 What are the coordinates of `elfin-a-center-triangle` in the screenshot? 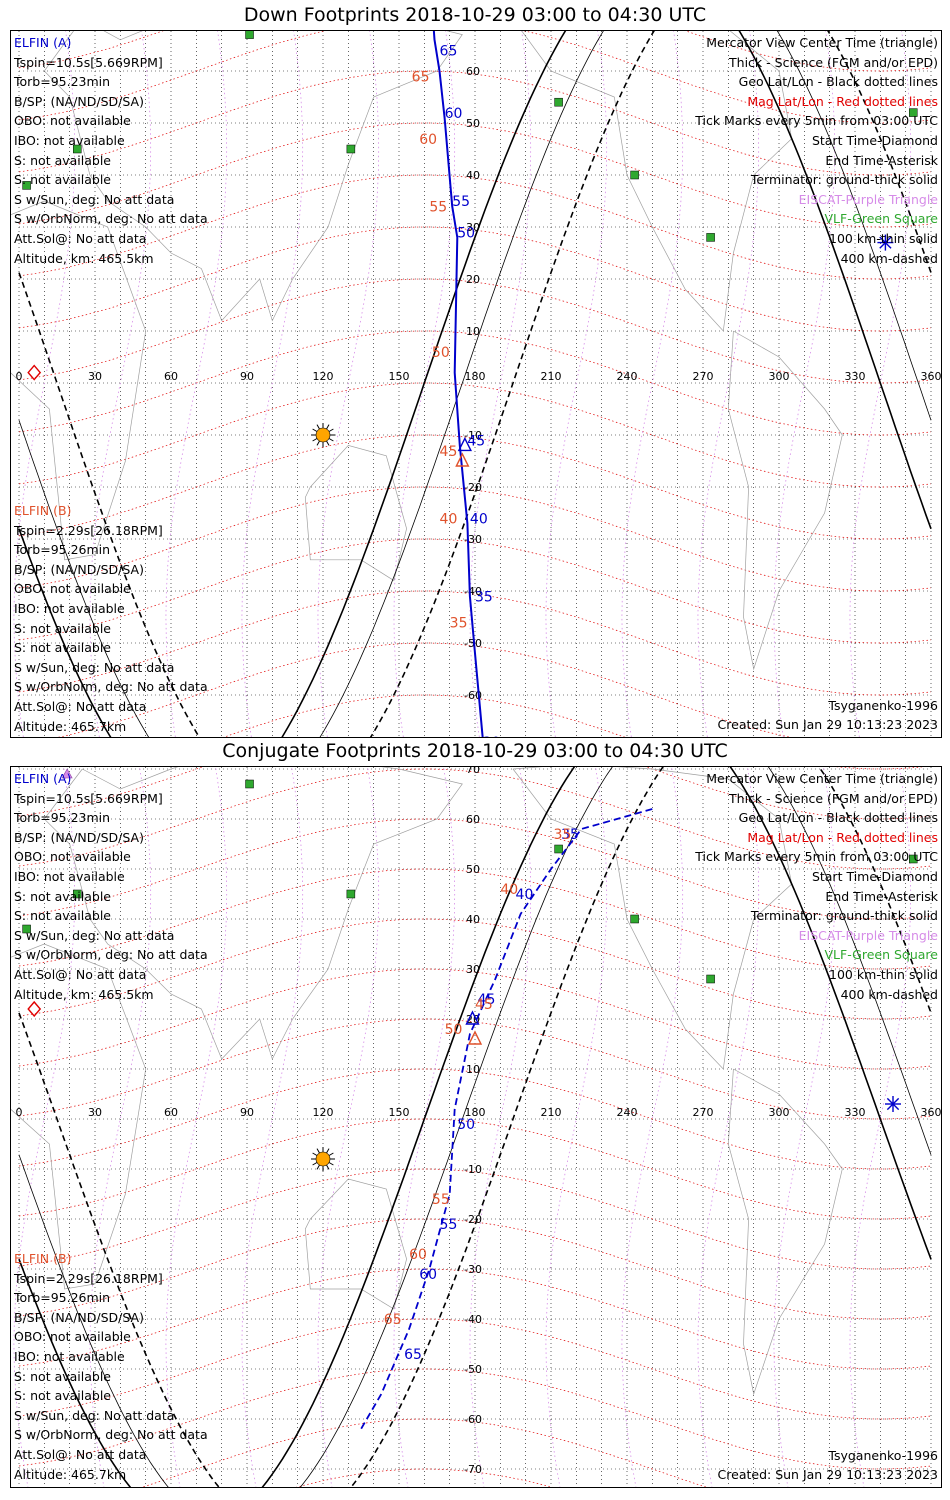 It's located at (472, 1017).